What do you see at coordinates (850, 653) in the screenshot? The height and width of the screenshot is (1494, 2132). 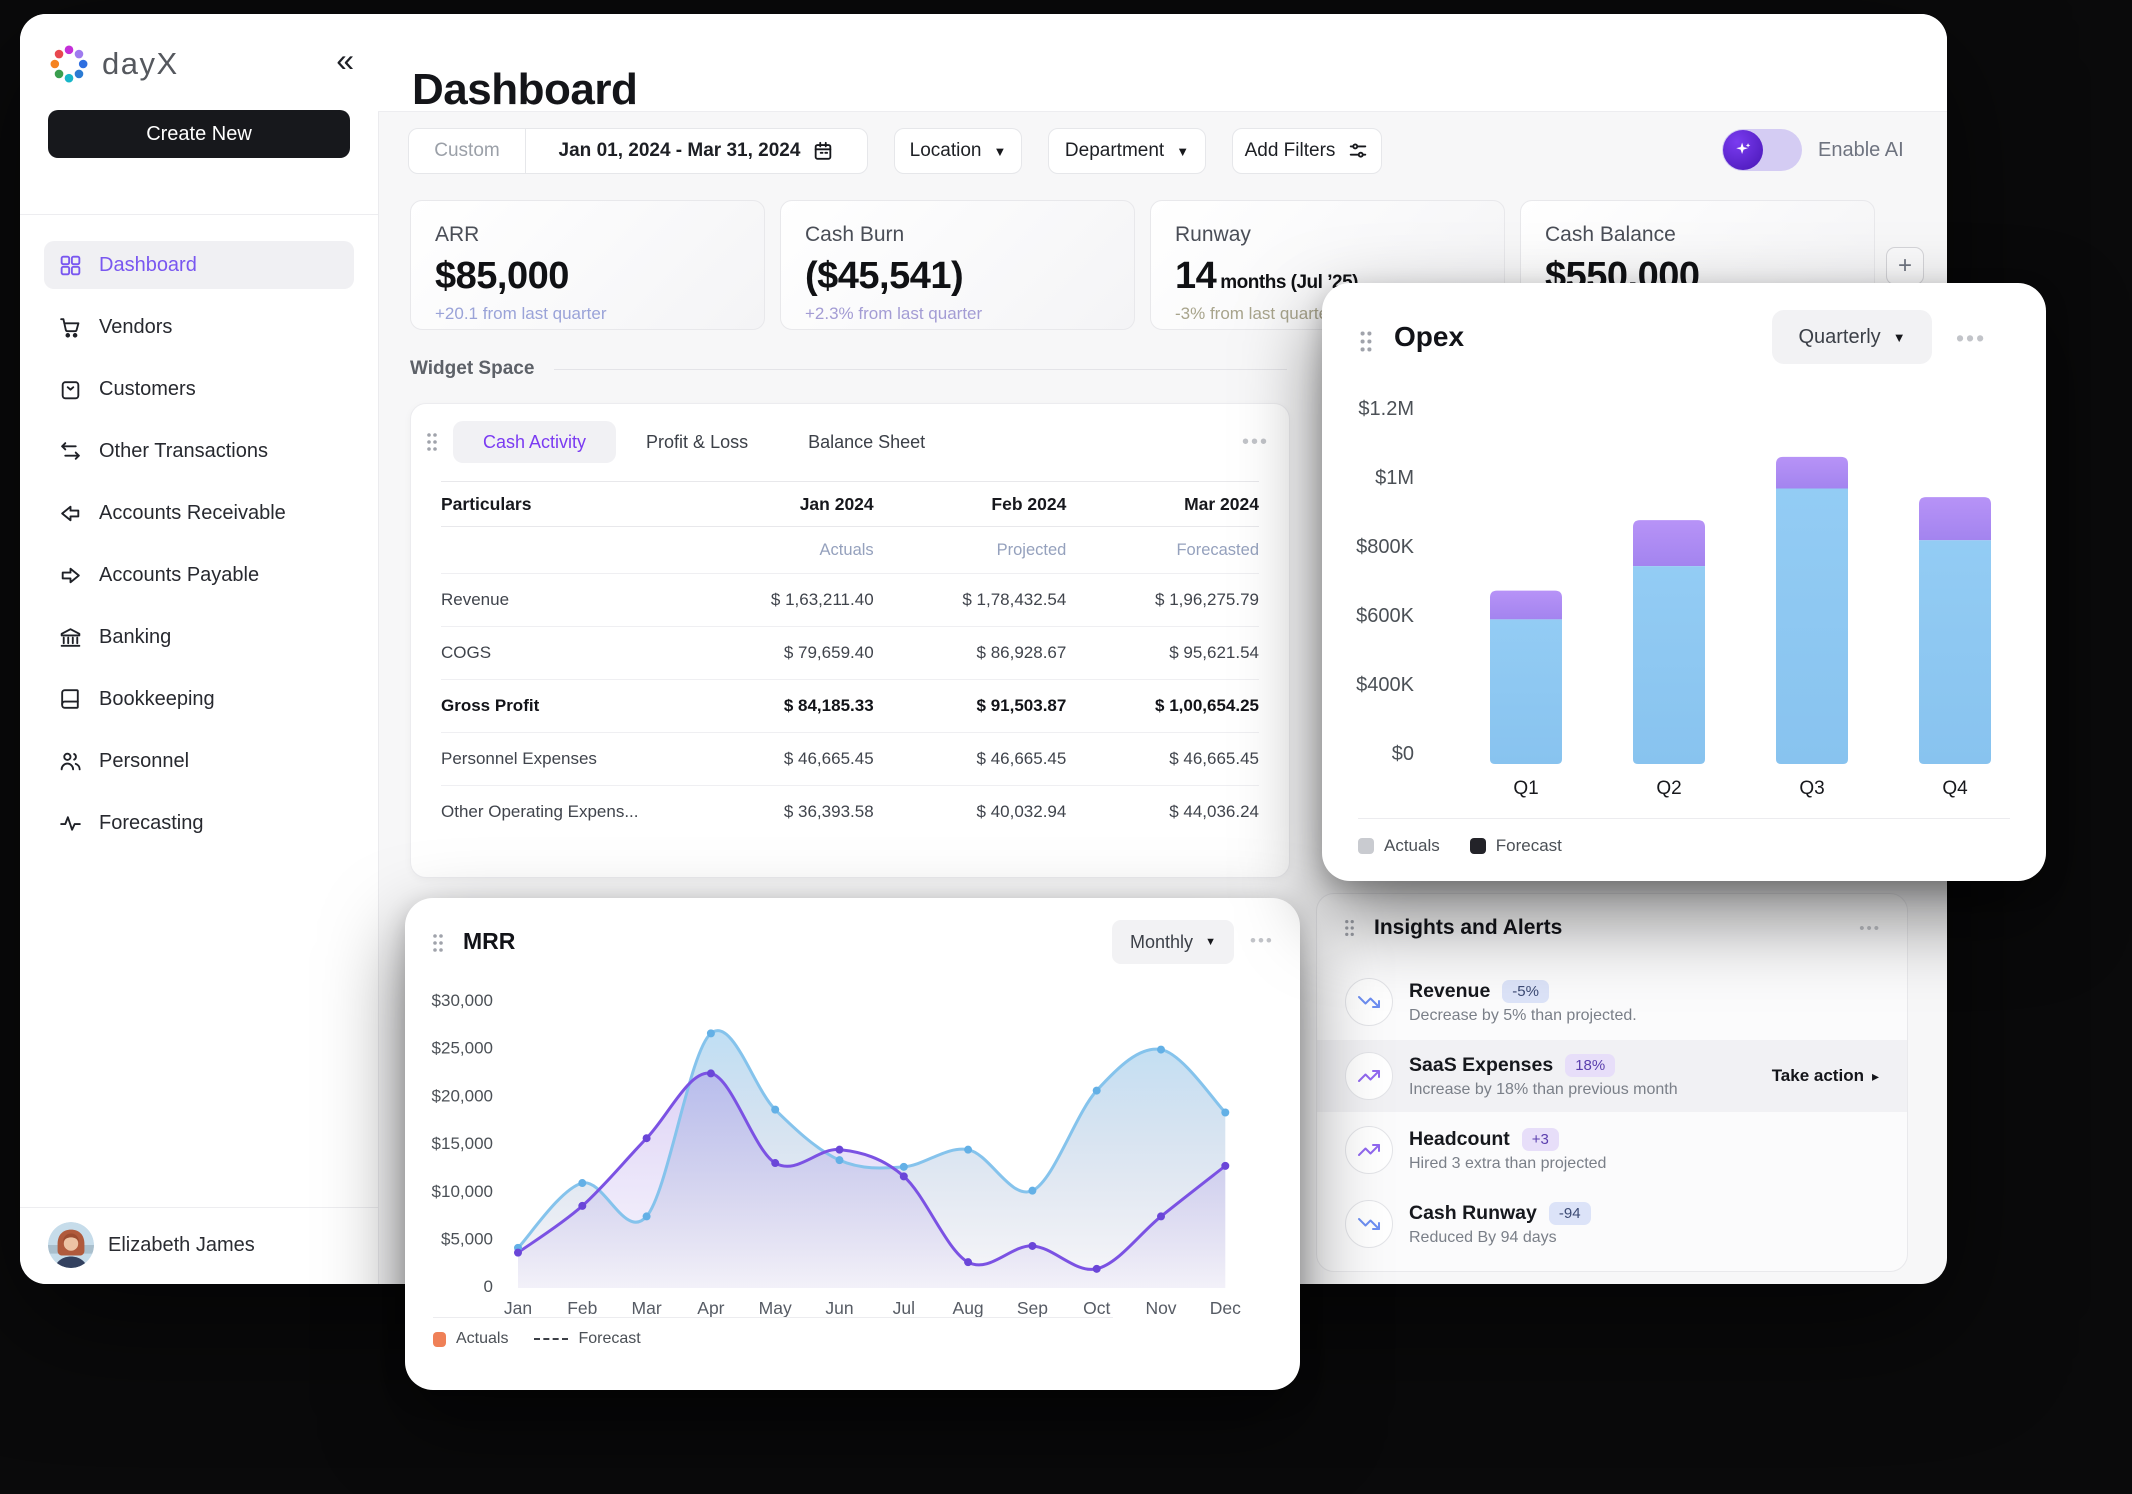 I see `table-row: COGS $ 79,659.40 $ 86,928.67 $ 95,621.54` at bounding box center [850, 653].